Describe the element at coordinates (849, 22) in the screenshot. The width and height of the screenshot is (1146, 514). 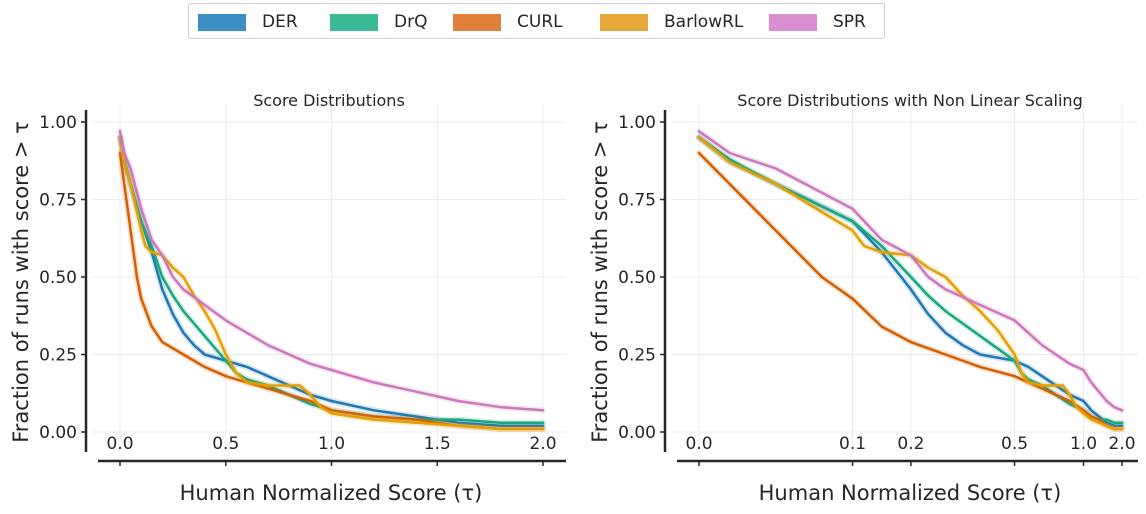
I see `legend-label: SPR` at that location.